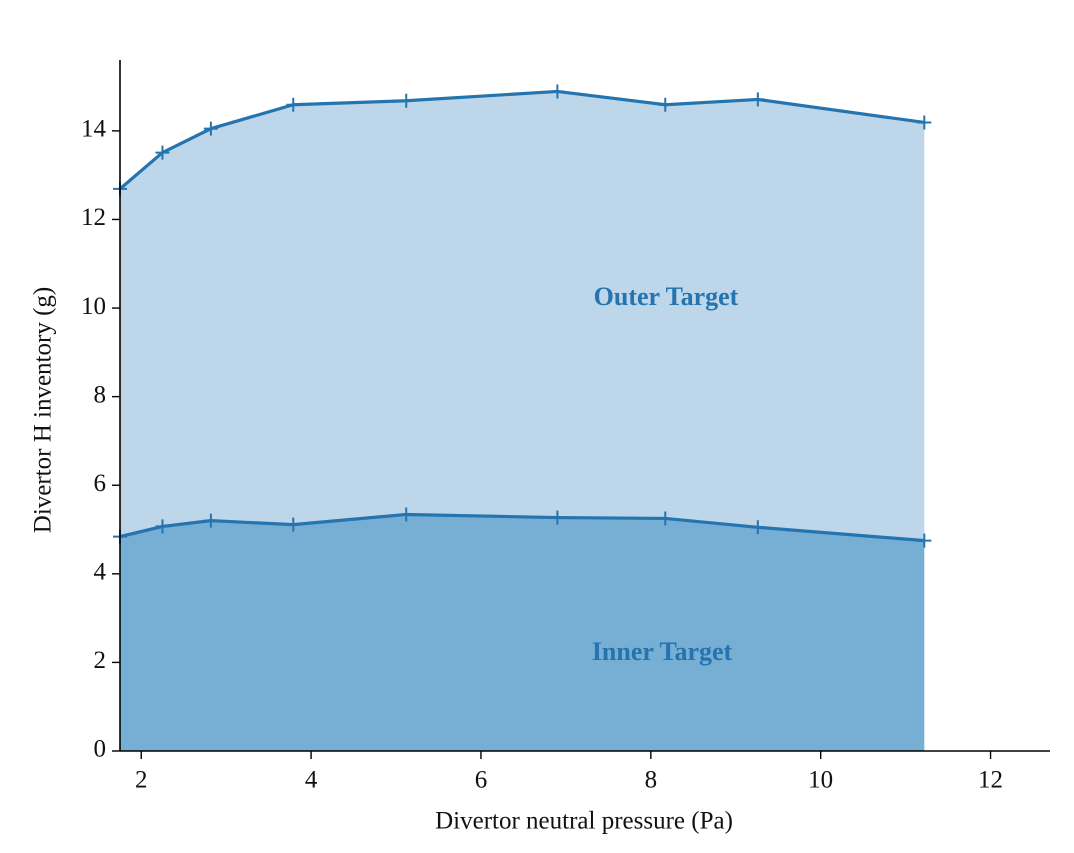 This screenshot has height=853, width=1074. Describe the element at coordinates (43, 410) in the screenshot. I see `y-axis-label: Divertor H inventory (g)` at that location.